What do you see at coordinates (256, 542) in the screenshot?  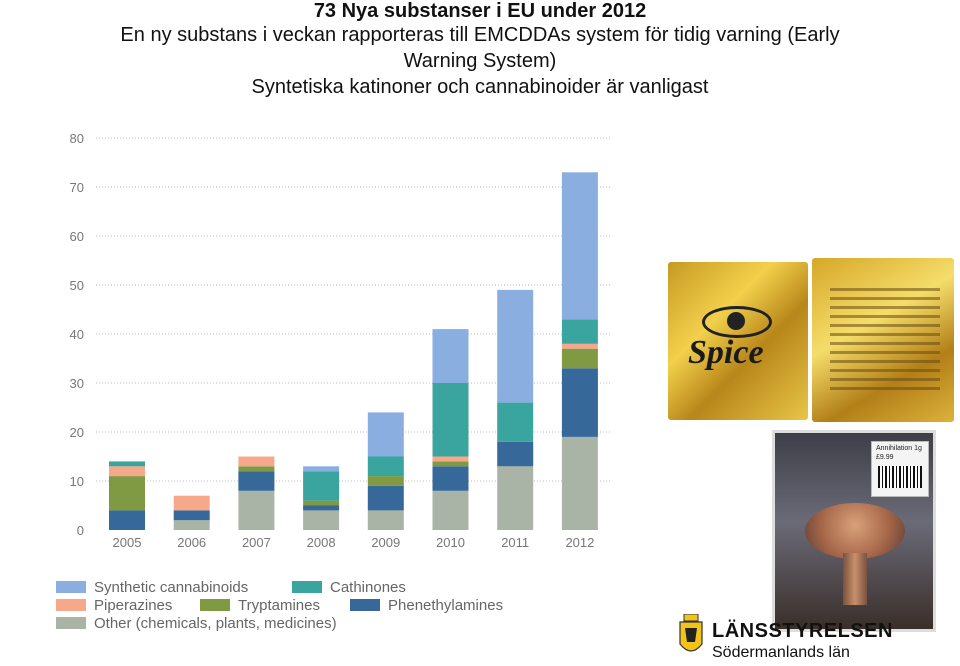 I see `x-tick-label: 2007` at bounding box center [256, 542].